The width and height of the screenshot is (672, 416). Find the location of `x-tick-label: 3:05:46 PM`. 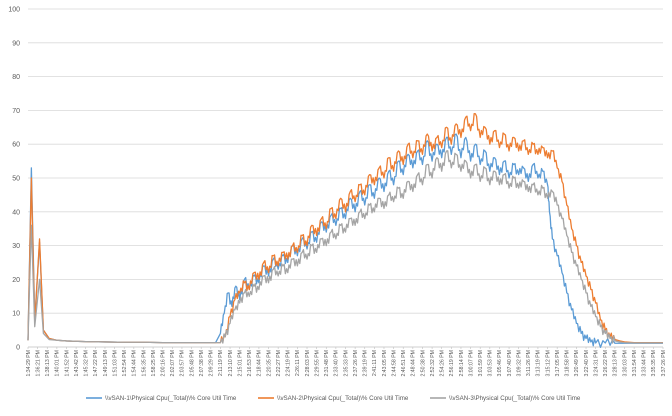

x-tick-label: 3:05:46 PM is located at coordinates (500, 363).